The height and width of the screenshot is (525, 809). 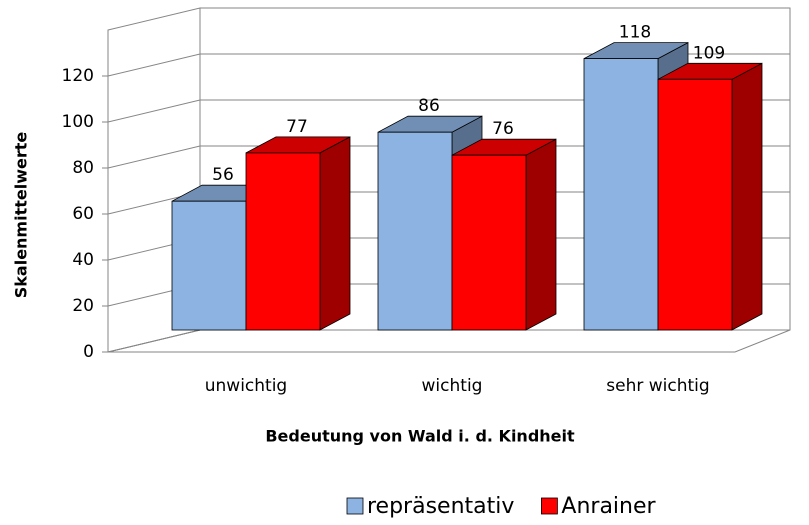 What do you see at coordinates (246, 386) in the screenshot?
I see `x-tick-label: unwichtig` at bounding box center [246, 386].